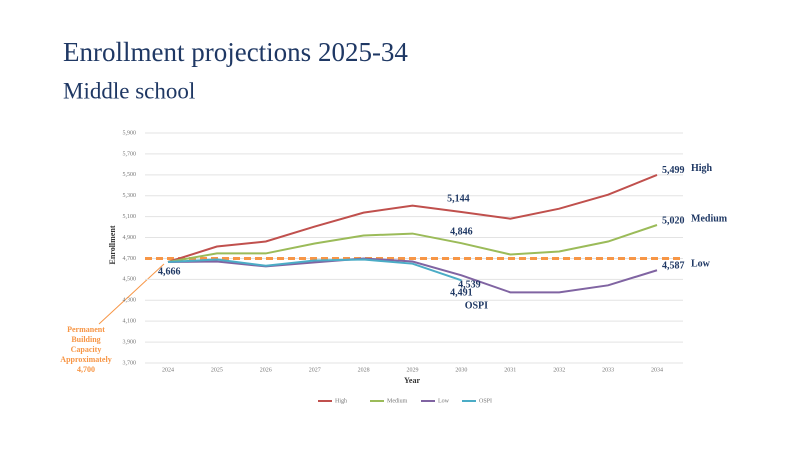 This screenshot has height=450, width=800. I want to click on annotation-text: 4,700, so click(86, 369).